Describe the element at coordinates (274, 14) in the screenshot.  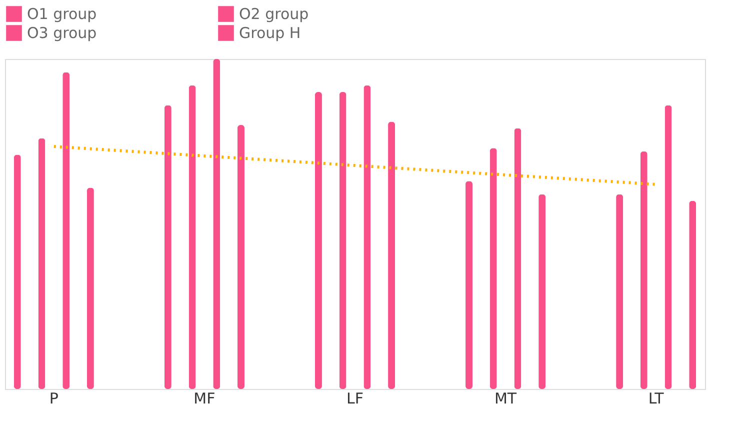
I see `legend-label: O2 group` at that location.